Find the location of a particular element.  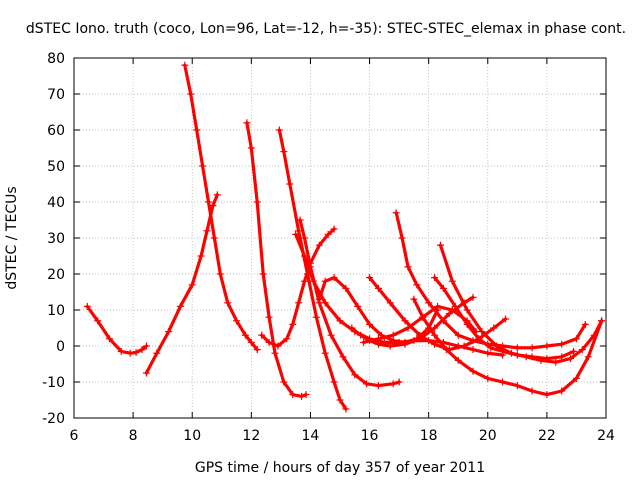

x-axis-label: GPS time / hours of day 357 of year 2011 is located at coordinates (340, 468).